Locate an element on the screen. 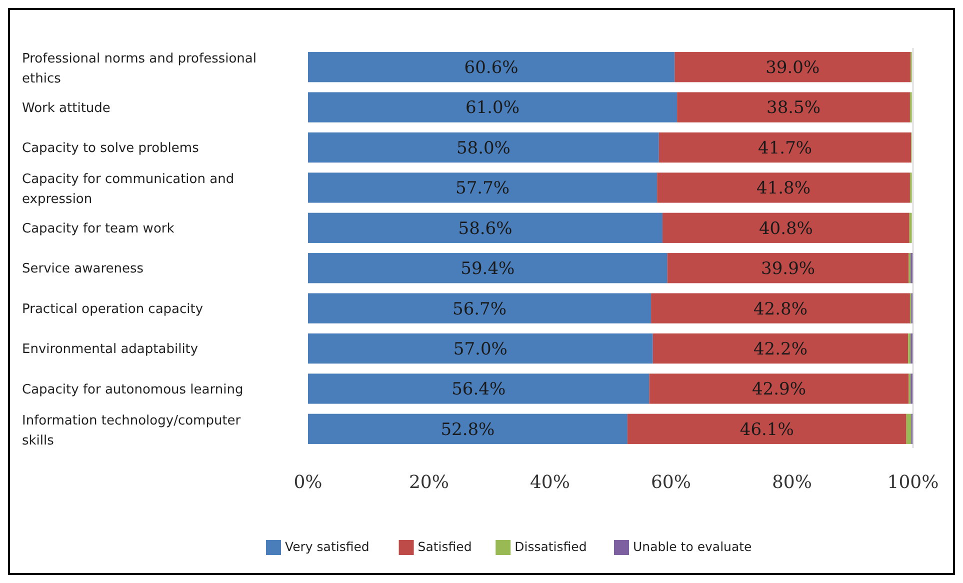 The image size is (963, 583). data-label: 42.9% is located at coordinates (779, 390).